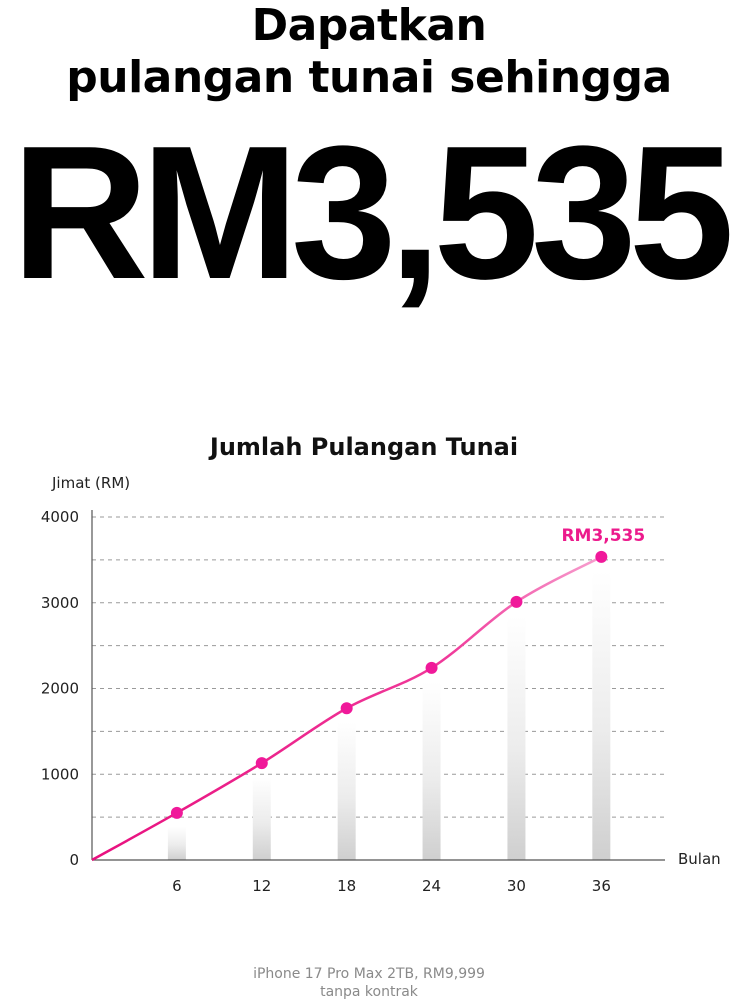 Image resolution: width=738 pixels, height=1001 pixels. Describe the element at coordinates (603, 536) in the screenshot. I see `end-value-label: RM3,535` at that location.